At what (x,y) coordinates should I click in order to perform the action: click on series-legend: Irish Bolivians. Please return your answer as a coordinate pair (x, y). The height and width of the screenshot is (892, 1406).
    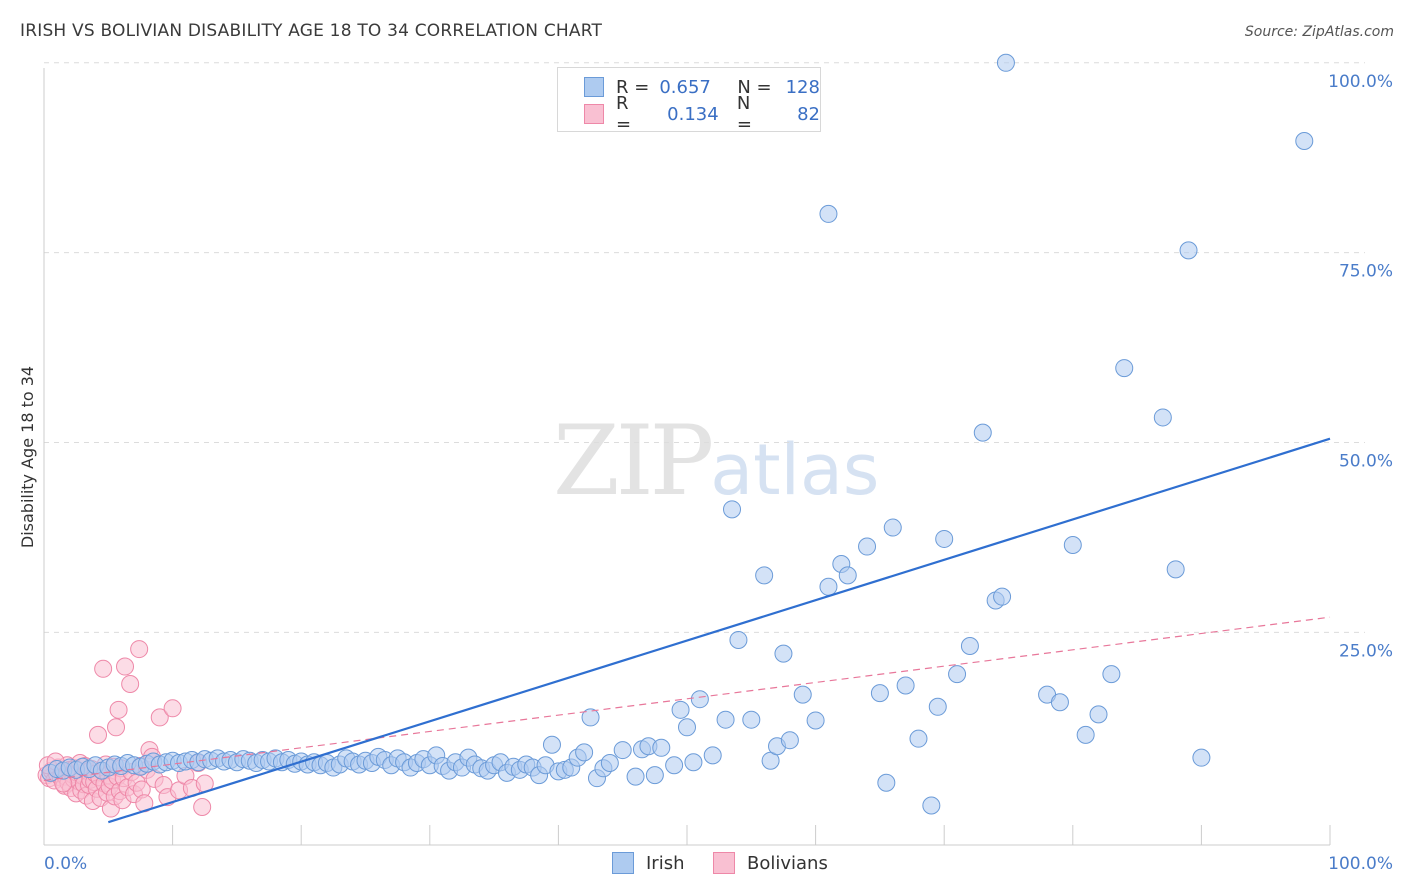
    Looking at the image, I should click on (703, 864).